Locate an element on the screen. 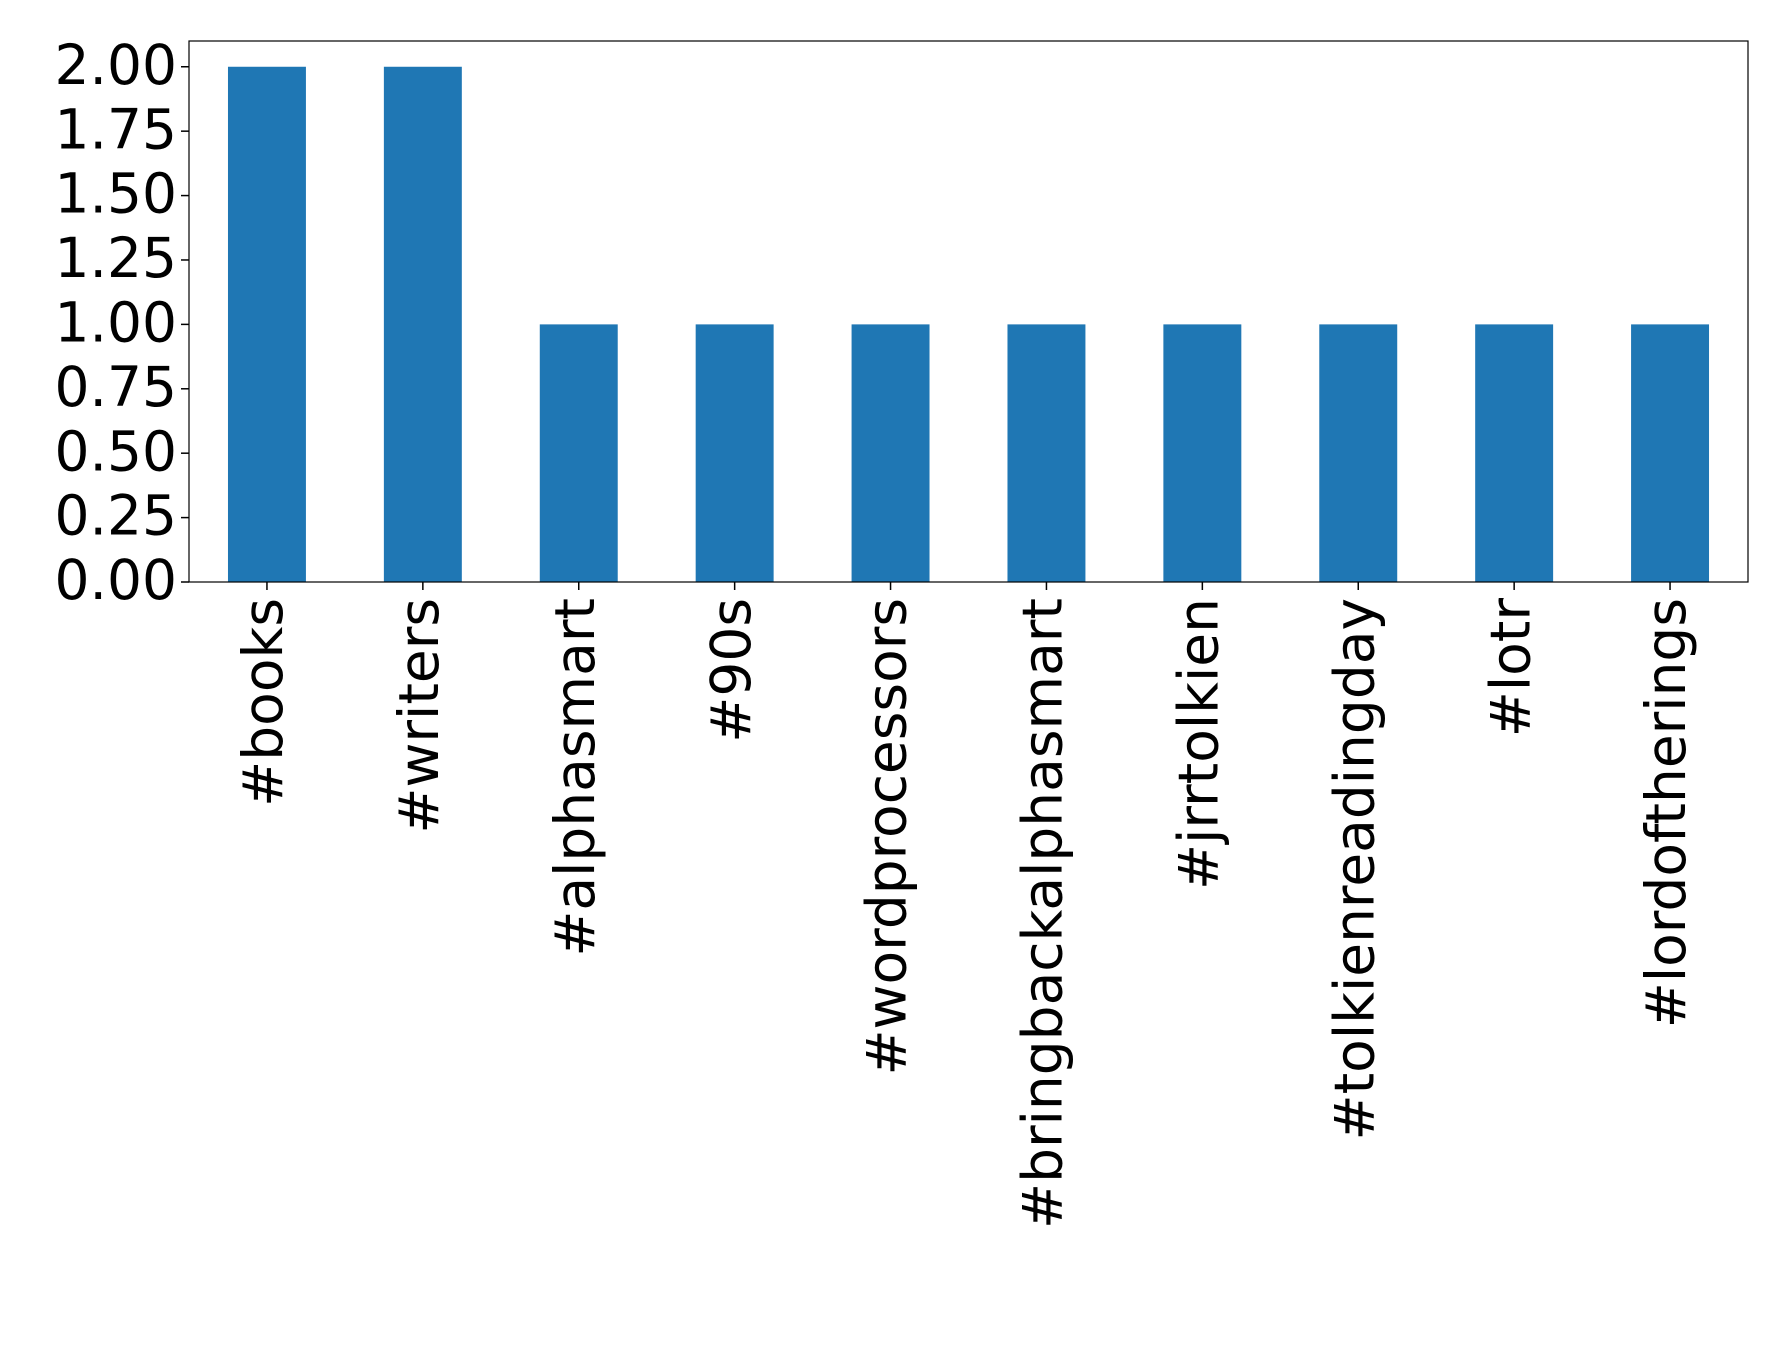 This screenshot has width=1778, height=1345. x-tick-label: #alphasmart is located at coordinates (575, 777).